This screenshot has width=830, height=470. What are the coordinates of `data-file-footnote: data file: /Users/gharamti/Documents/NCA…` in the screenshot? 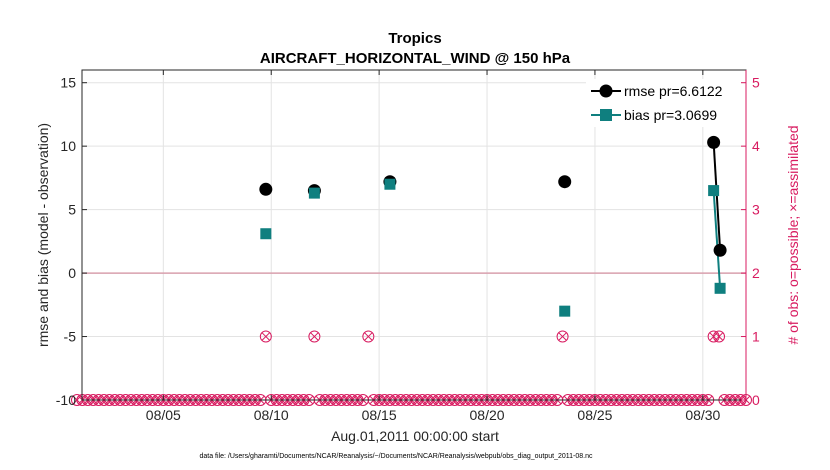 It's located at (396, 456).